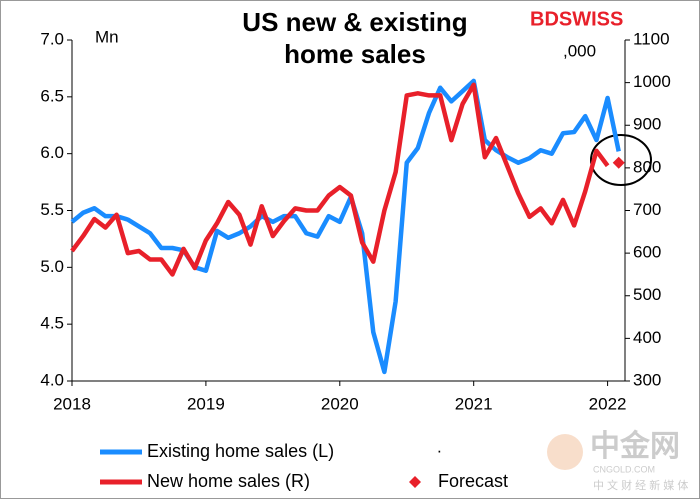  I want to click on y2-tick-label: 1000, so click(652, 81).